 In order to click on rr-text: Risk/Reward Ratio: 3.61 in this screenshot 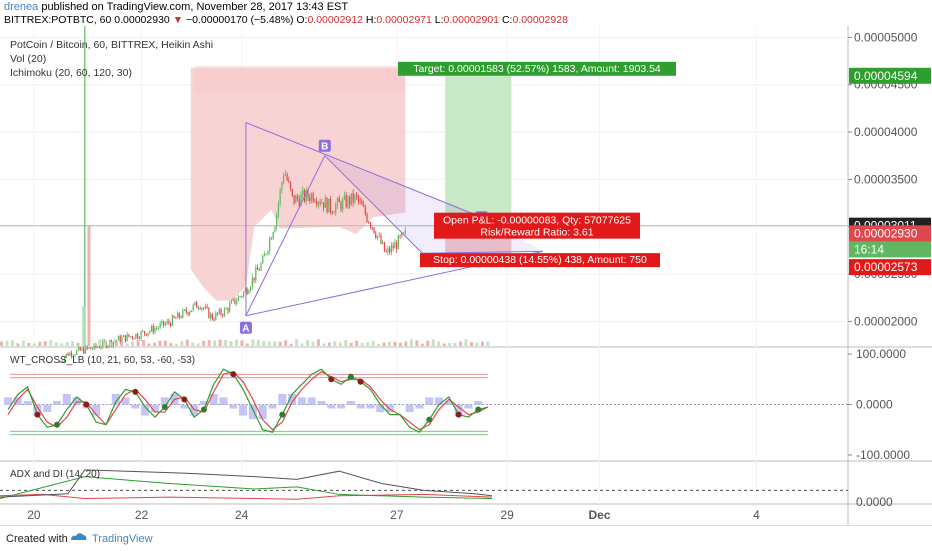, I will do `click(536, 233)`.